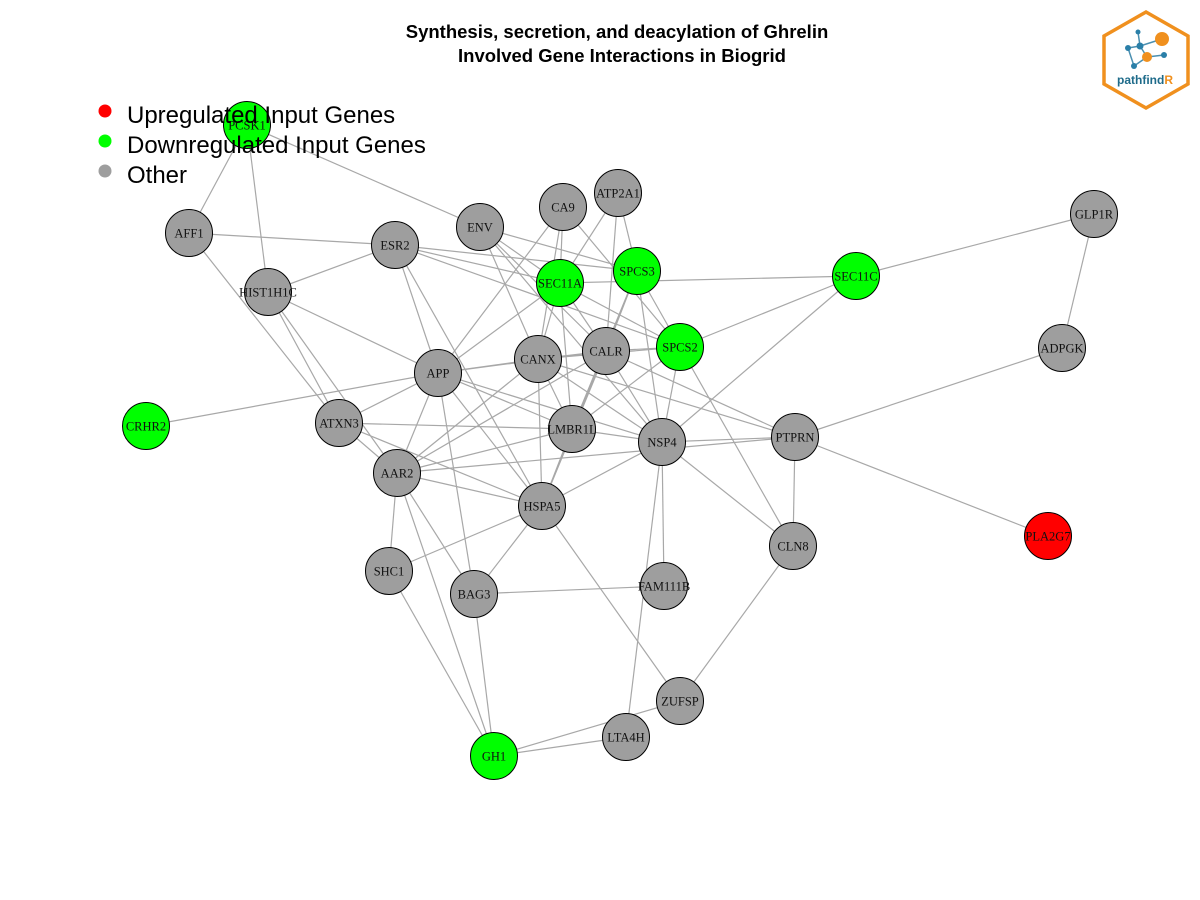 This screenshot has width=1200, height=900. Describe the element at coordinates (469, 489) in the screenshot. I see `edge-aar2-hspa5` at that location.